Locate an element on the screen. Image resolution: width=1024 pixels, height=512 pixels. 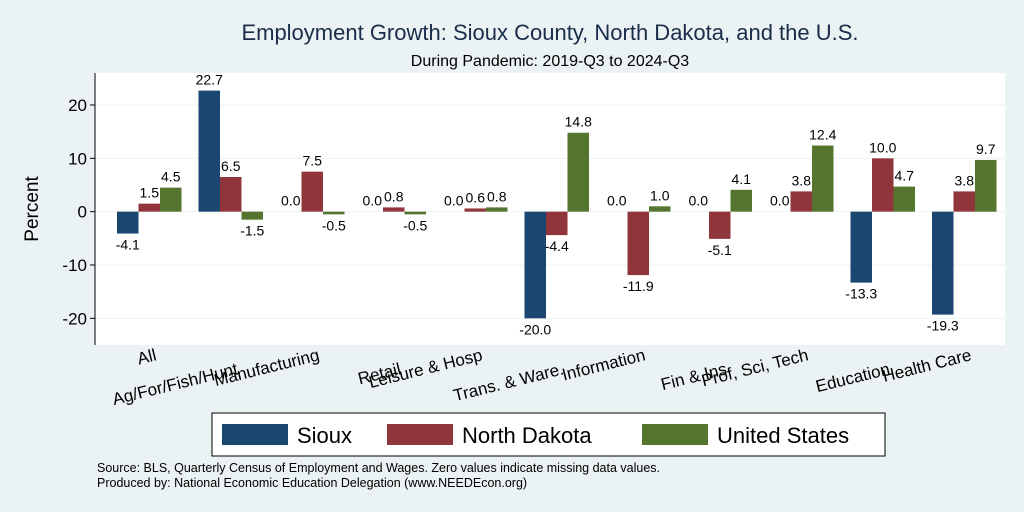
chart-subtitle: During Pandemic: 2019-Q3 to 2024-Q3 is located at coordinates (550, 61).